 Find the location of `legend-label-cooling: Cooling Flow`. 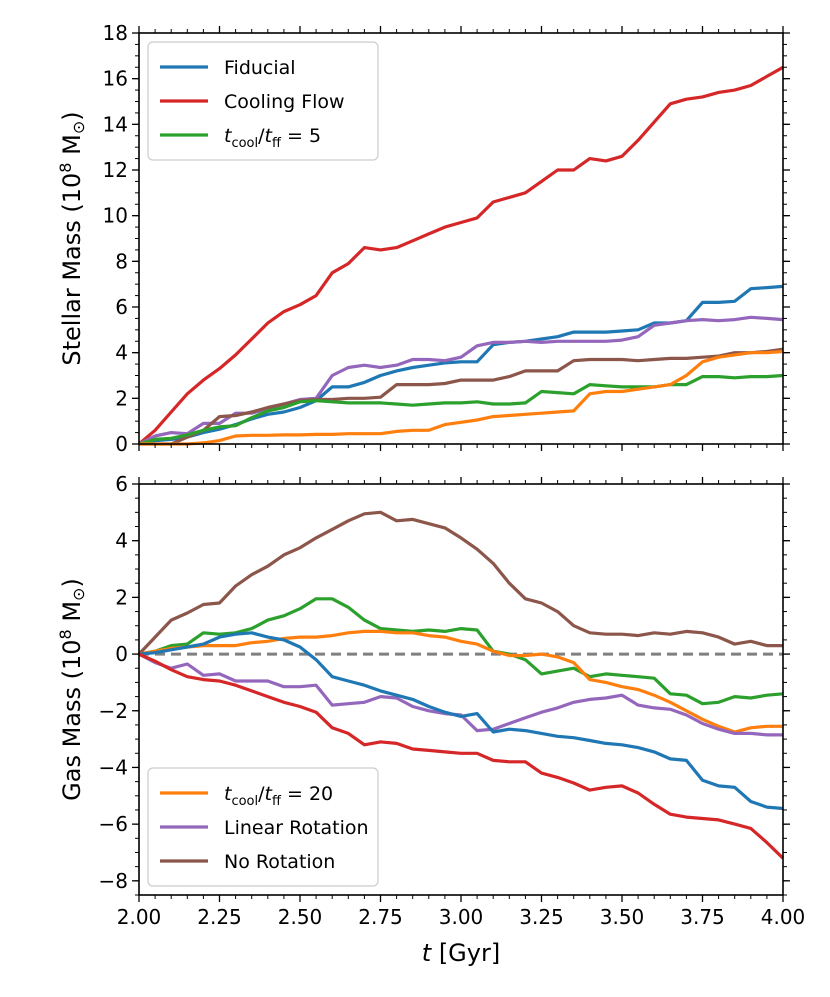

legend-label-cooling: Cooling Flow is located at coordinates (284, 102).